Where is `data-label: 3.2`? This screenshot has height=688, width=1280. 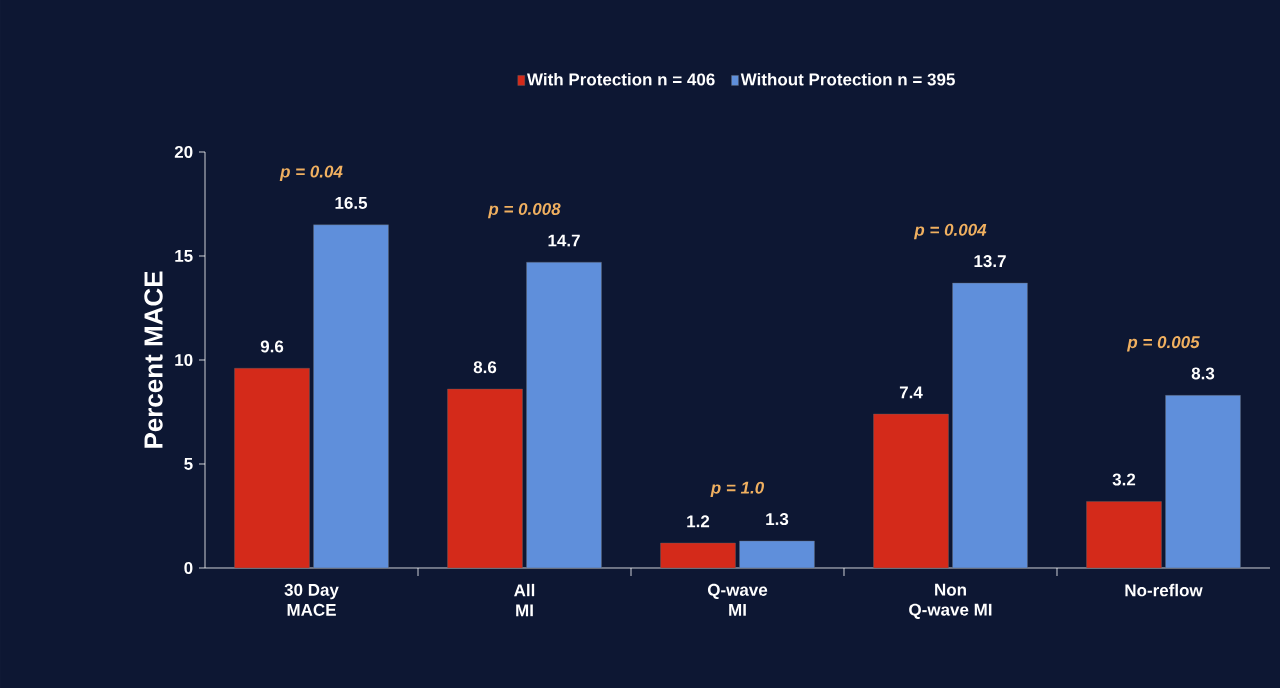
data-label: 3.2 is located at coordinates (1124, 479).